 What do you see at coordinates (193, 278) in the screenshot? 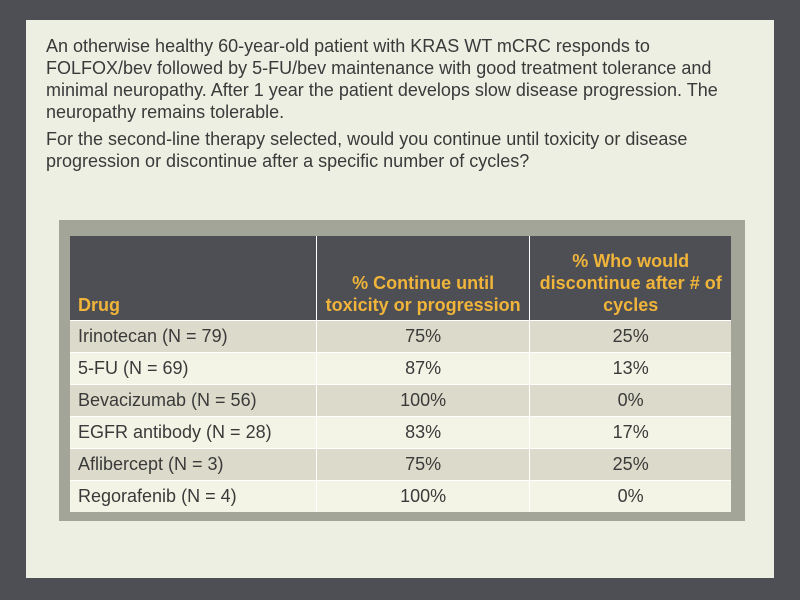
I see `header-drug: Drug` at bounding box center [193, 278].